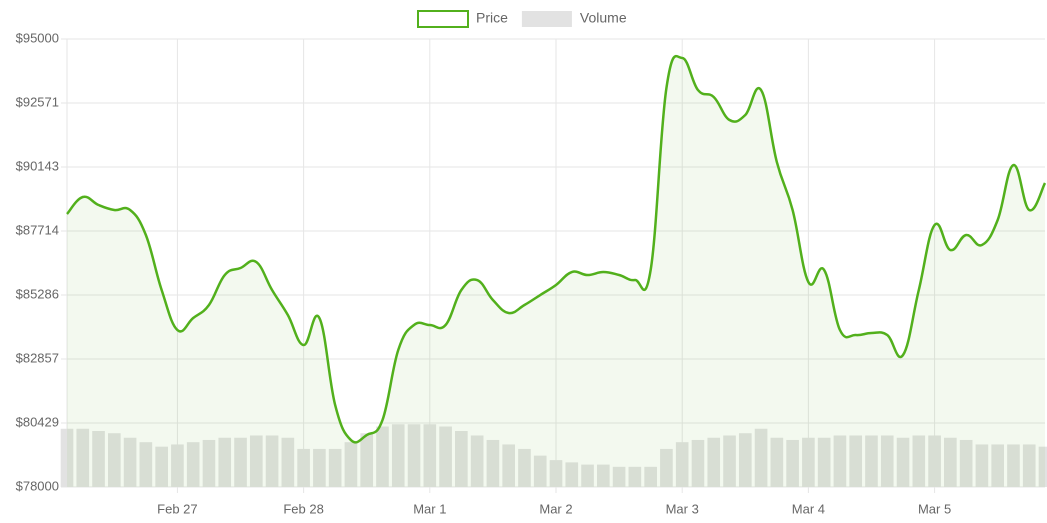  I want to click on y-tick-label: $82857, so click(37, 357).